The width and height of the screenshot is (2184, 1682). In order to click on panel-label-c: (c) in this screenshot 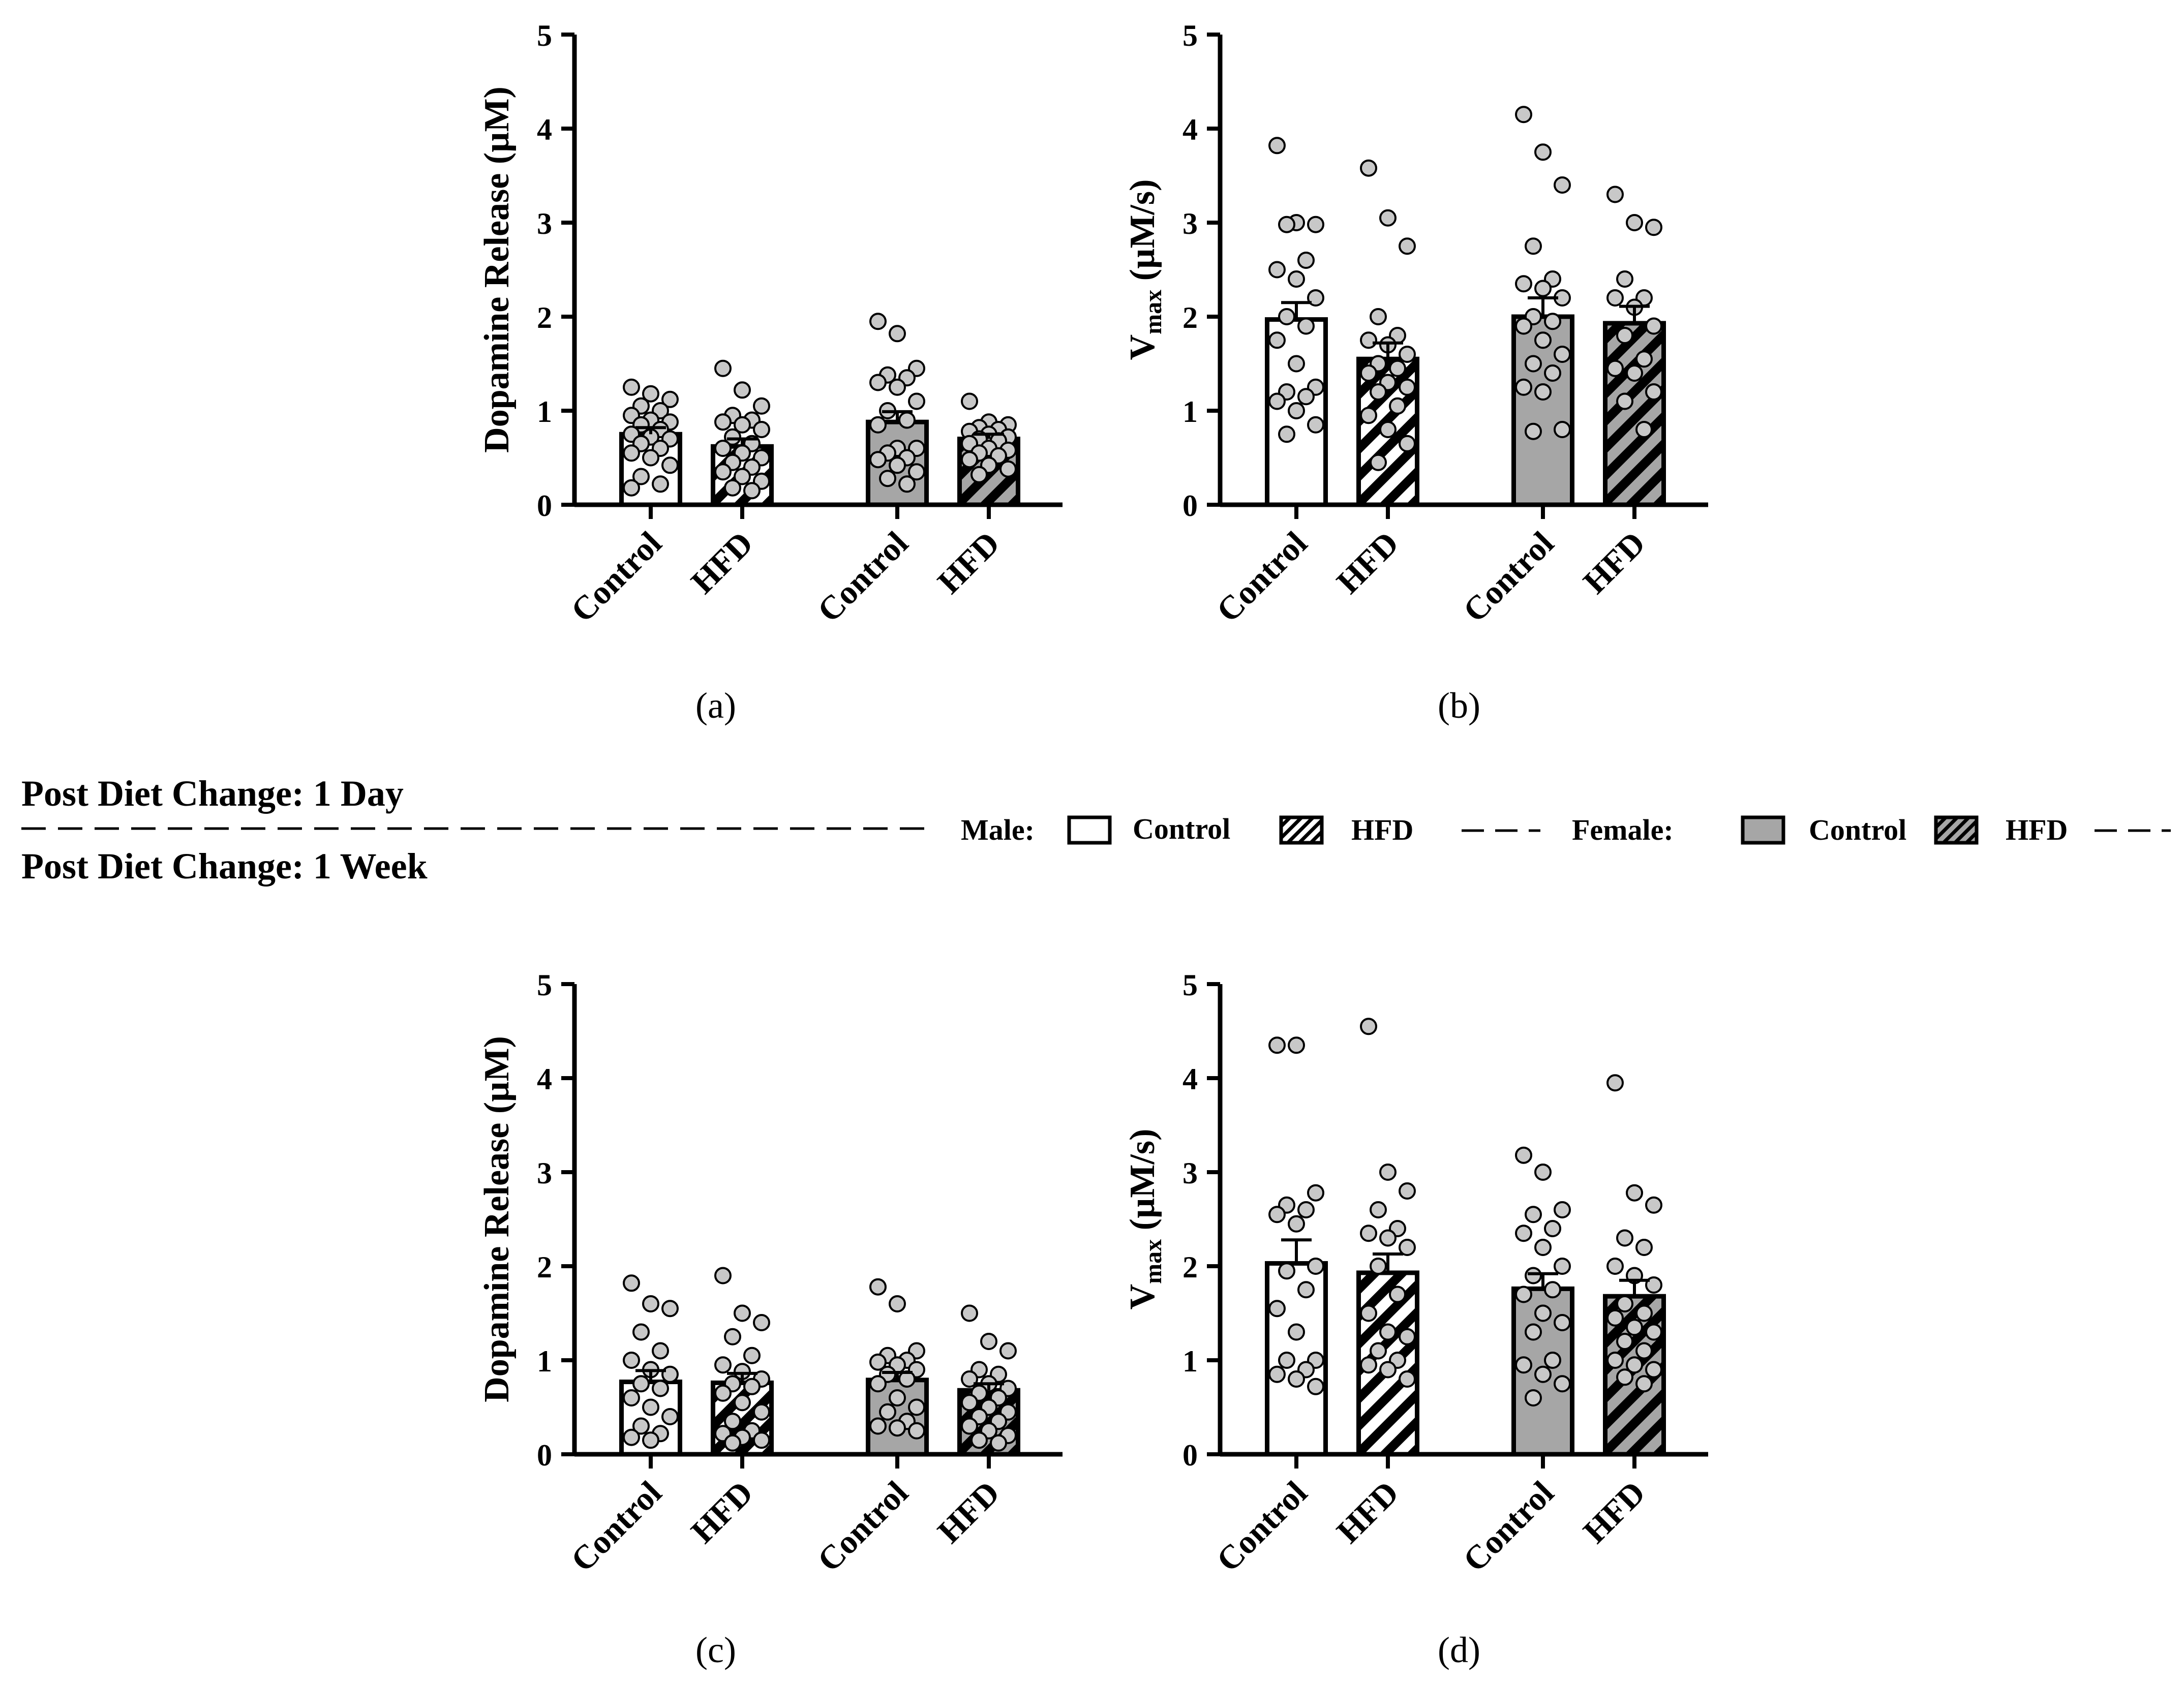, I will do `click(715, 1650)`.